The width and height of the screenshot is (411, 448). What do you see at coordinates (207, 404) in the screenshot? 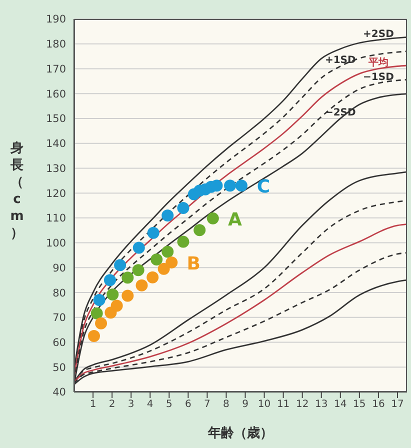
I see `x-tick-label: 7` at bounding box center [207, 404].